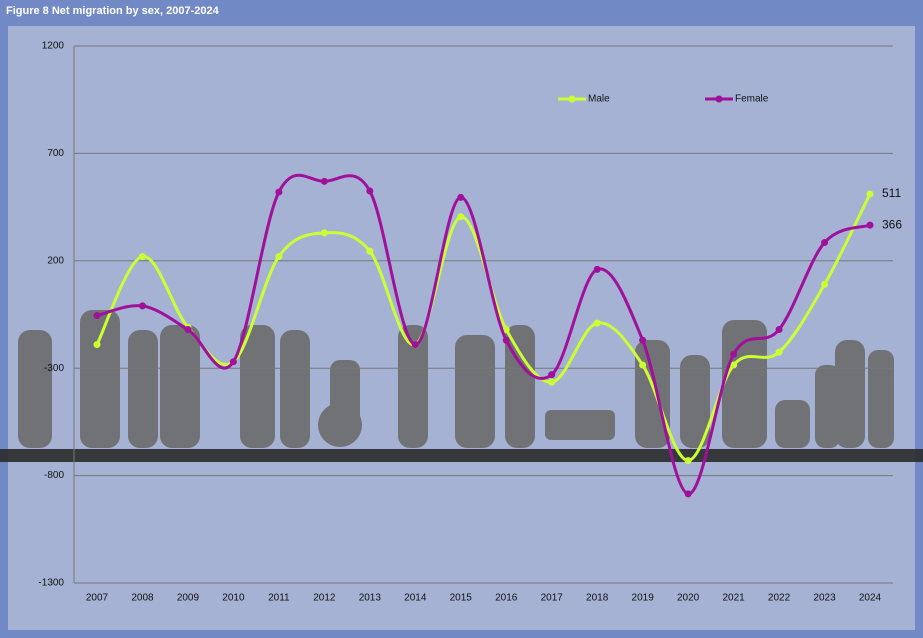 The image size is (923, 638). What do you see at coordinates (53, 46) in the screenshot?
I see `y-tick-label: 1200` at bounding box center [53, 46].